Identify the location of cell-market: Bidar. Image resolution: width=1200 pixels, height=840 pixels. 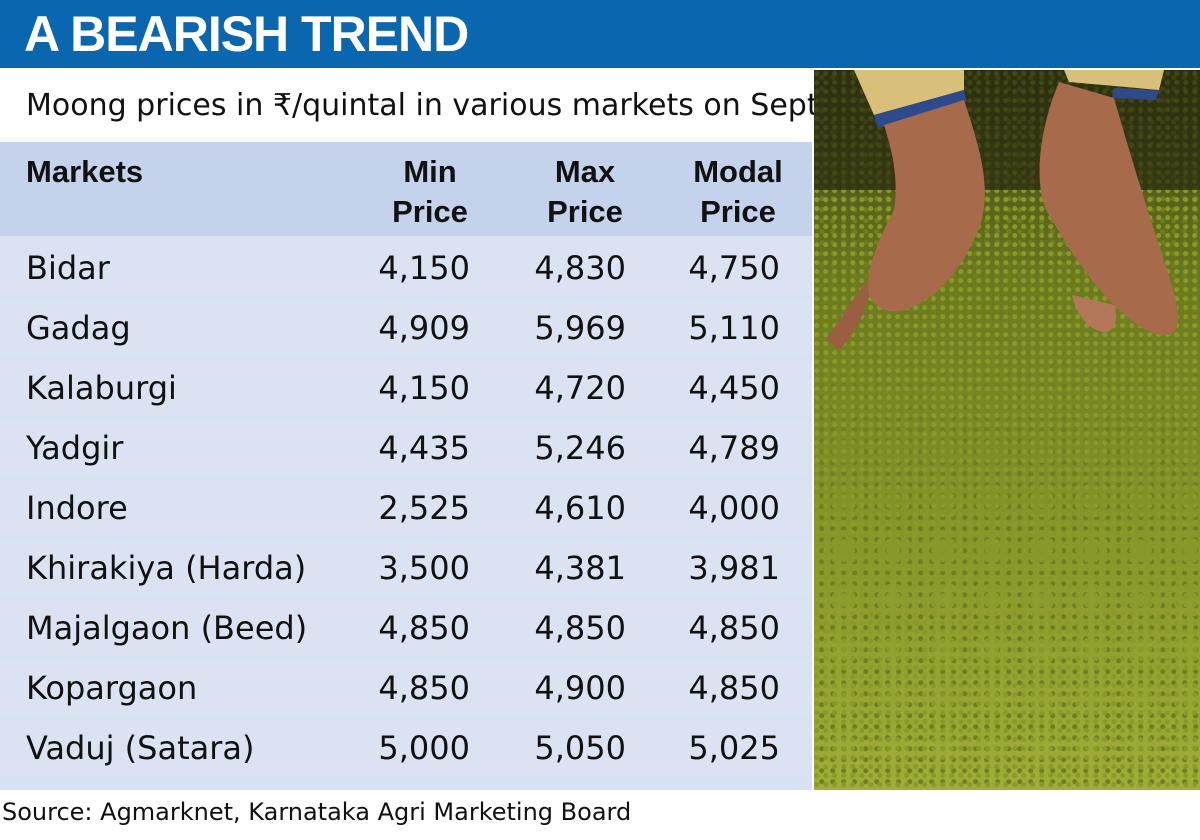
(68, 268).